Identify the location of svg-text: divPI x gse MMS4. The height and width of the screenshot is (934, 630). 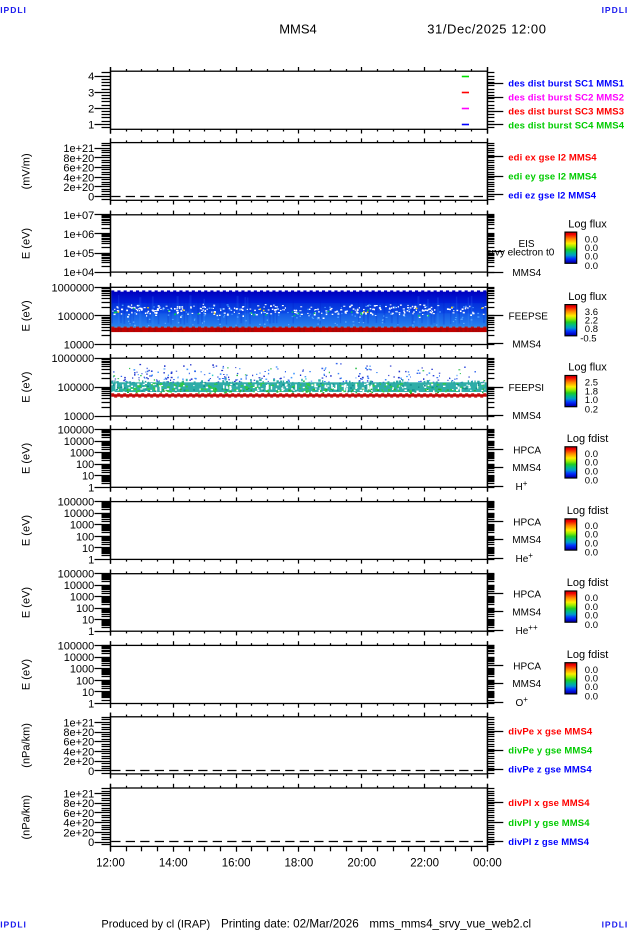
(549, 803).